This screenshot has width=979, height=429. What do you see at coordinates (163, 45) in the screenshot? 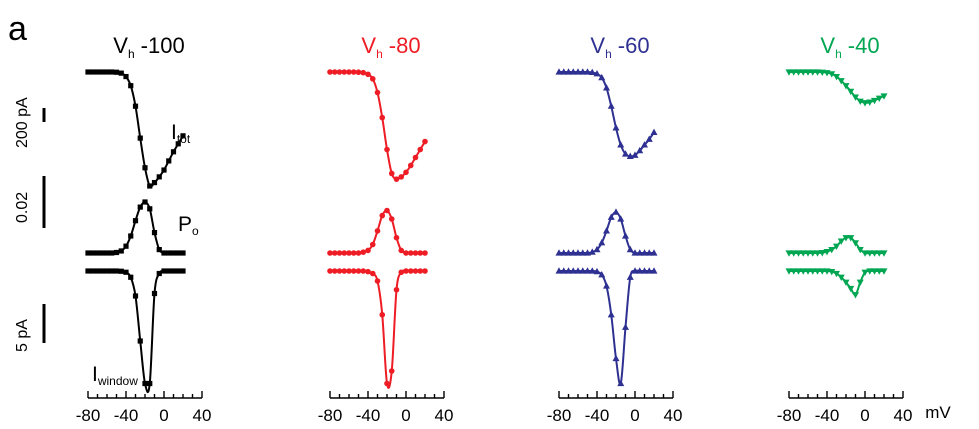
I see `panel-title-value: -100` at bounding box center [163, 45].